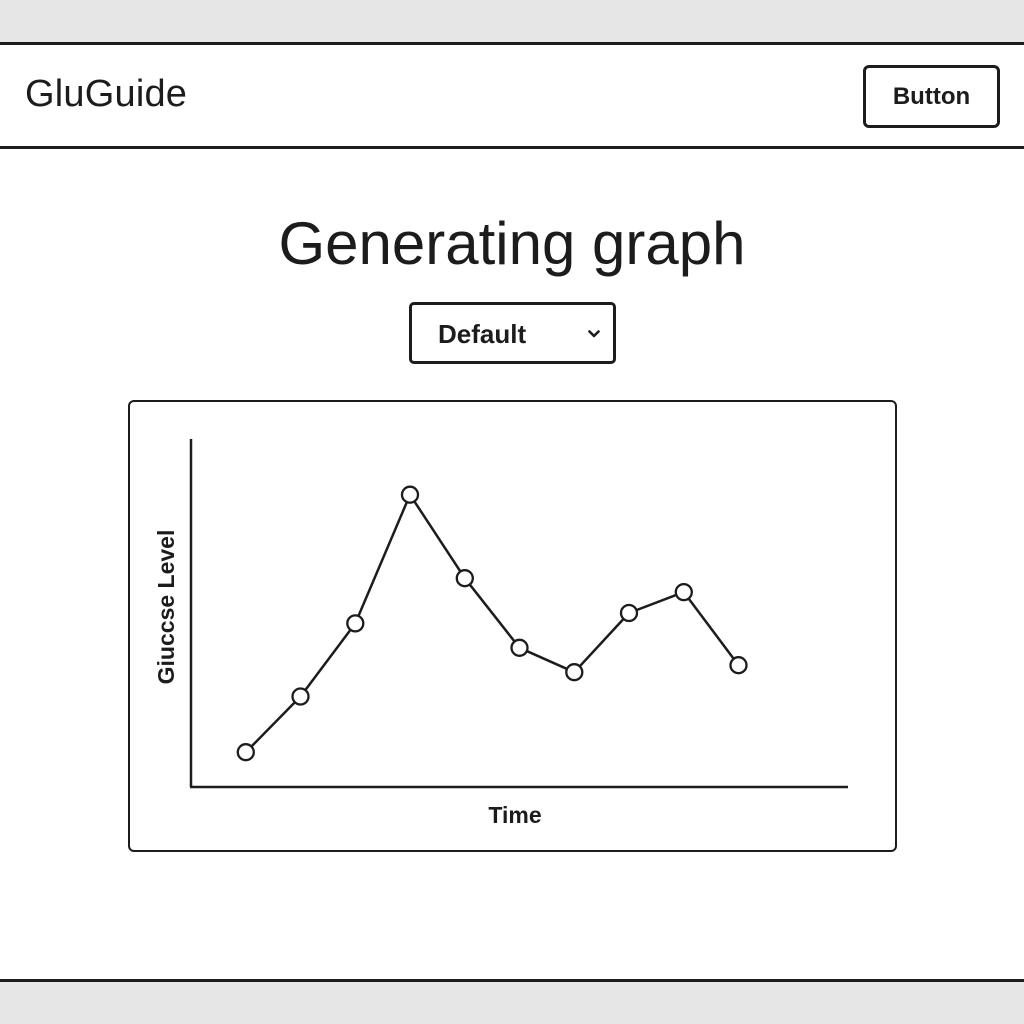  I want to click on brand-name: GluGuide, so click(106, 94).